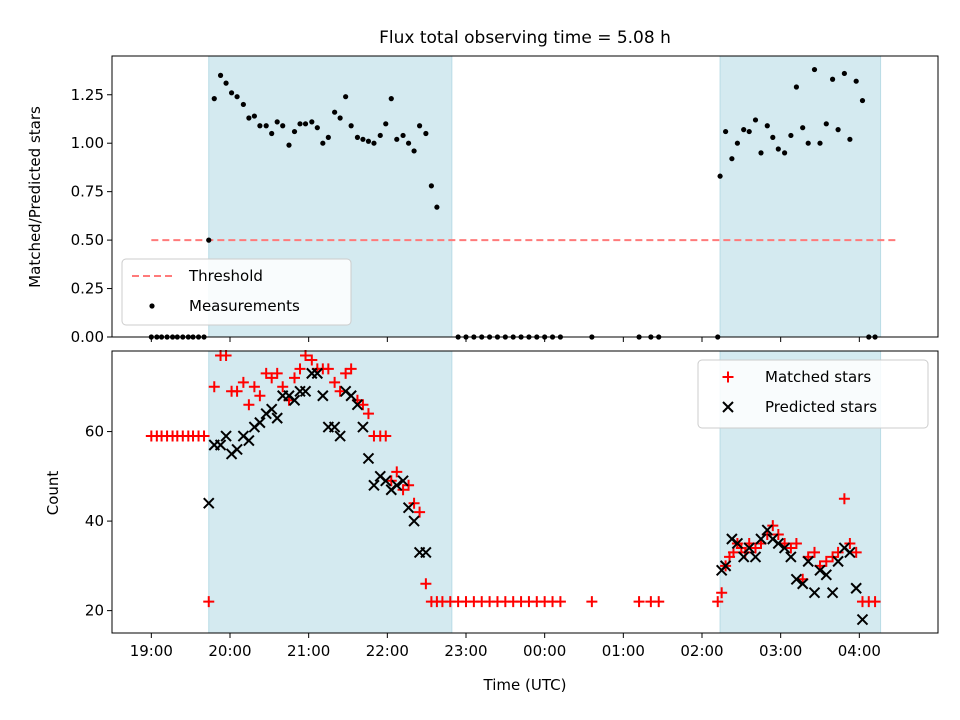 This screenshot has height=720, width=960. Describe the element at coordinates (229, 651) in the screenshot. I see `x-tick-label: 20:00` at that location.